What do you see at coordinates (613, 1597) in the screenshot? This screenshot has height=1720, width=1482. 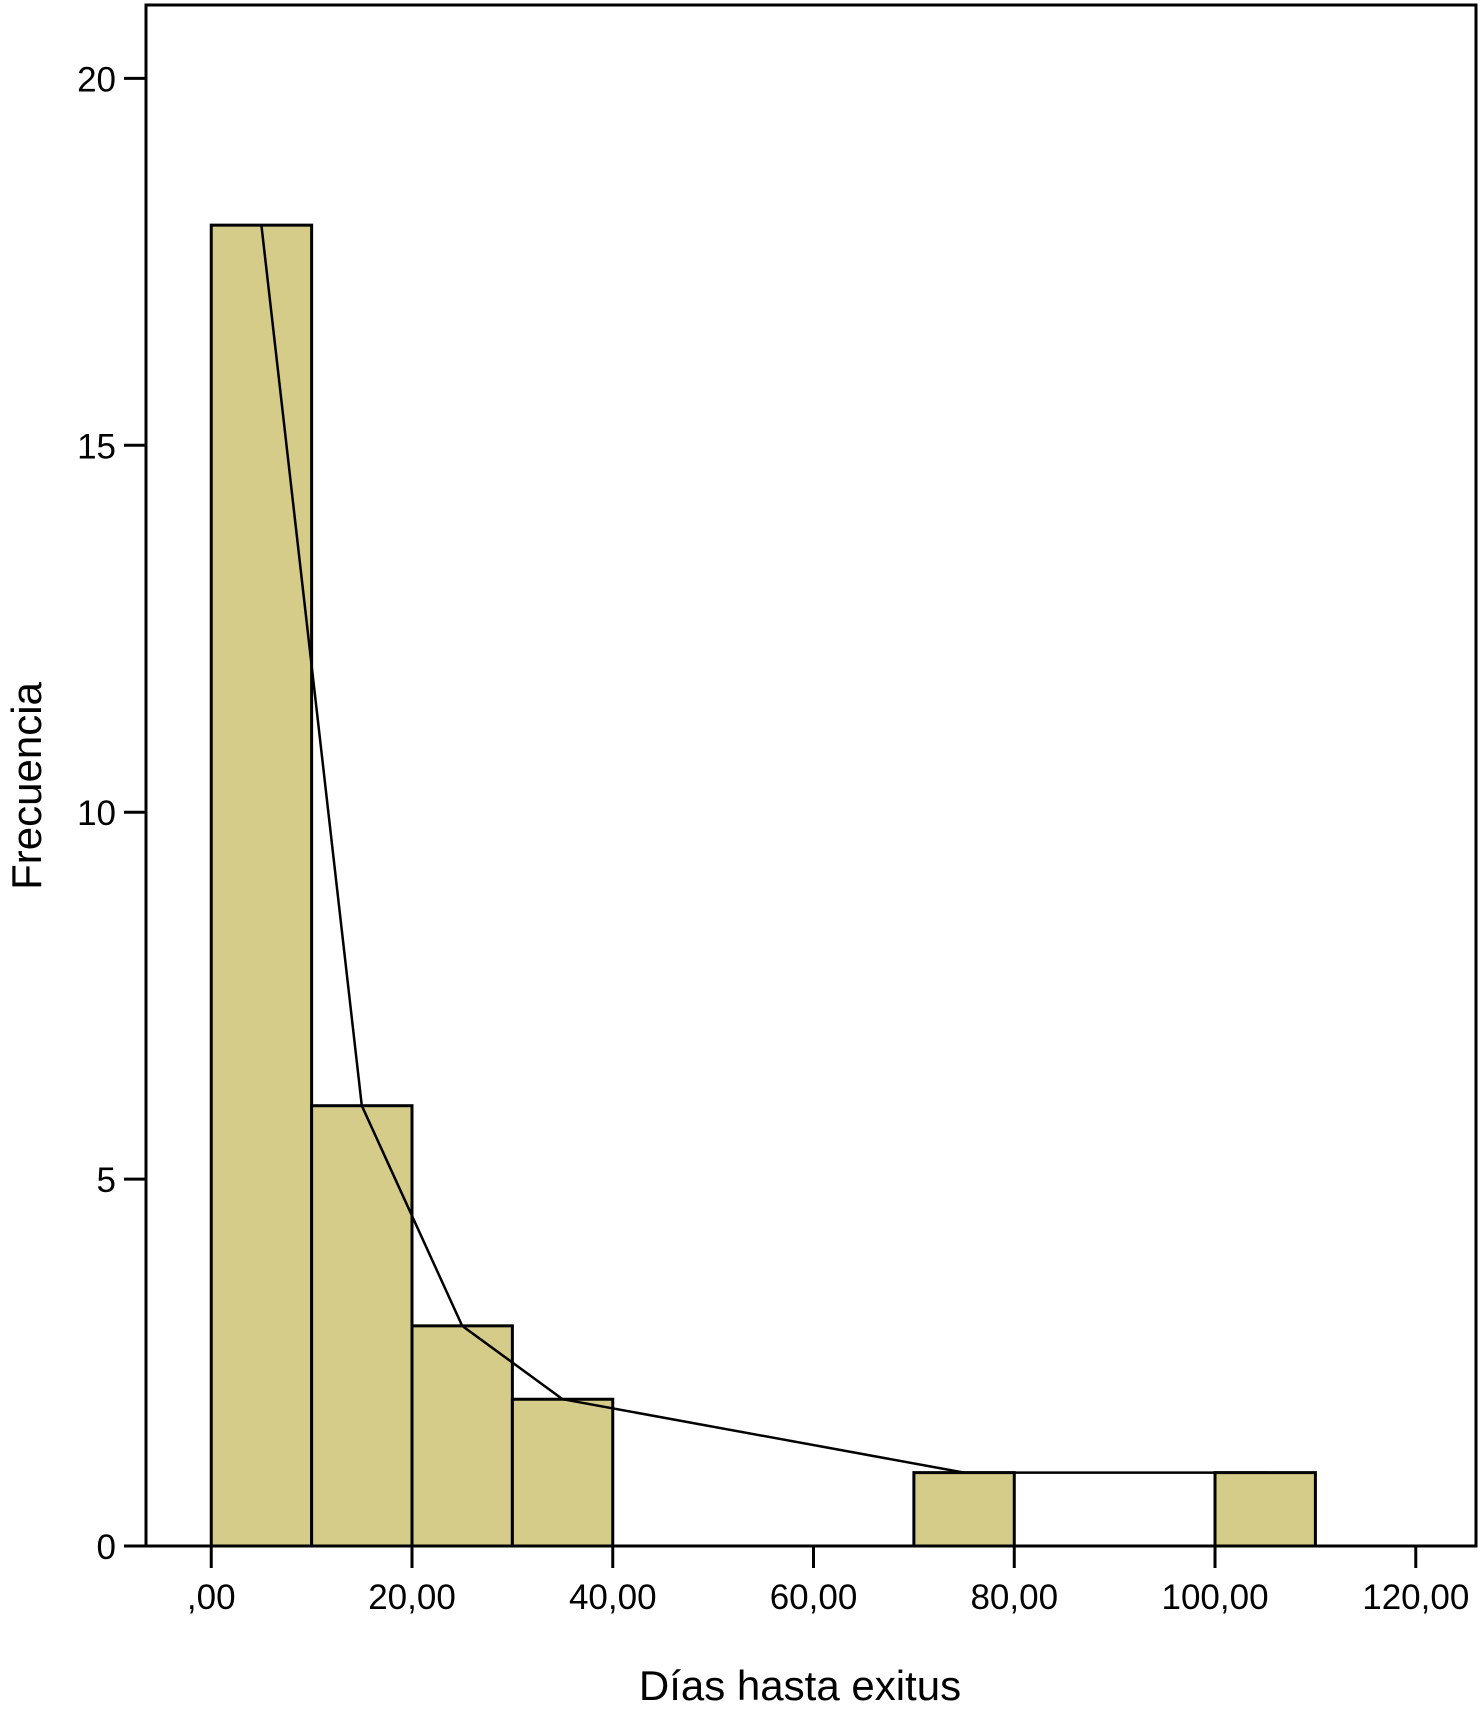 I see `x-tick-label: 40,00` at bounding box center [613, 1597].